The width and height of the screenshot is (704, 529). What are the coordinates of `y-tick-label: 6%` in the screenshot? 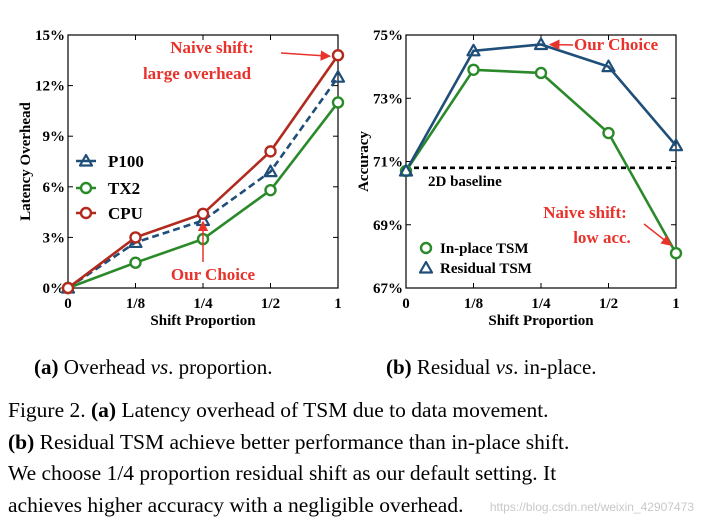 It's located at (54, 188).